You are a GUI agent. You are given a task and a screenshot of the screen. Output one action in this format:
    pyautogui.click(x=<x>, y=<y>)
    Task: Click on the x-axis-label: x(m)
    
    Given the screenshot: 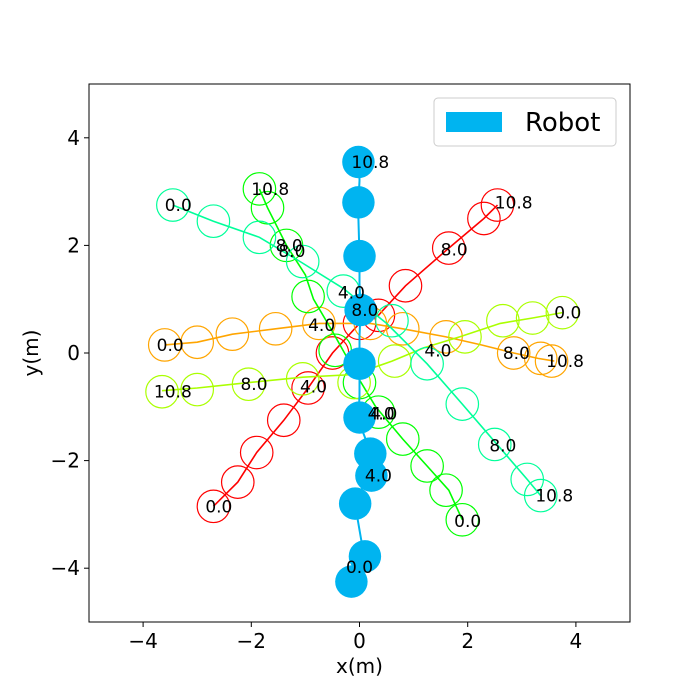 What is the action you would take?
    pyautogui.click(x=359, y=666)
    